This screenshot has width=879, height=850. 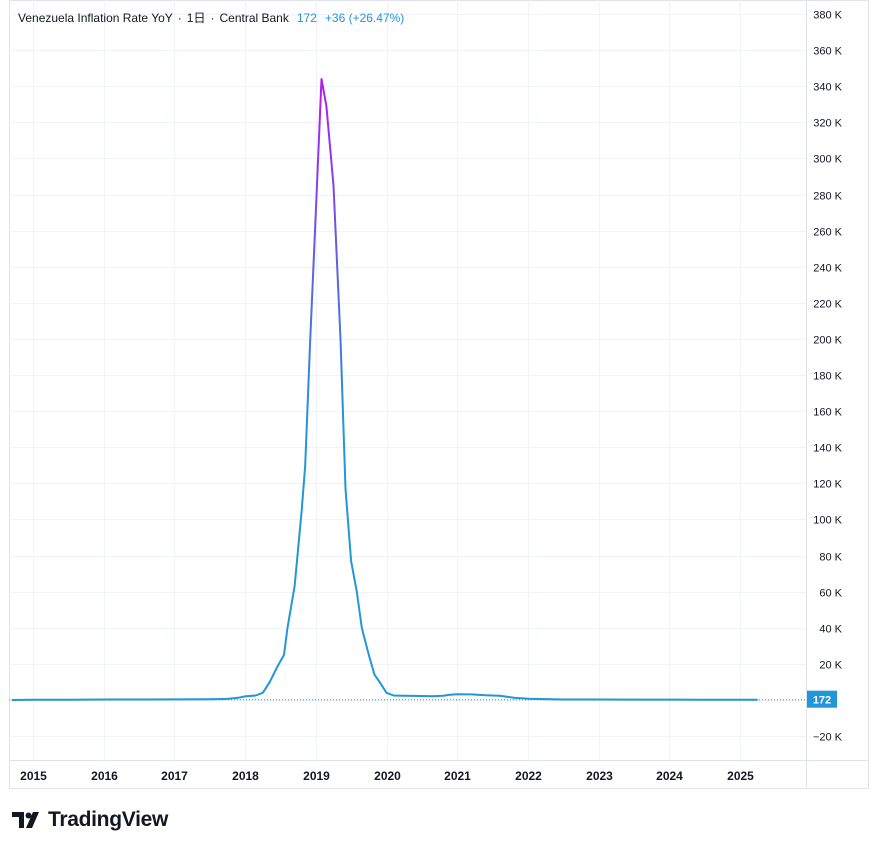 What do you see at coordinates (245, 776) in the screenshot?
I see `x-tick-label: 2018` at bounding box center [245, 776].